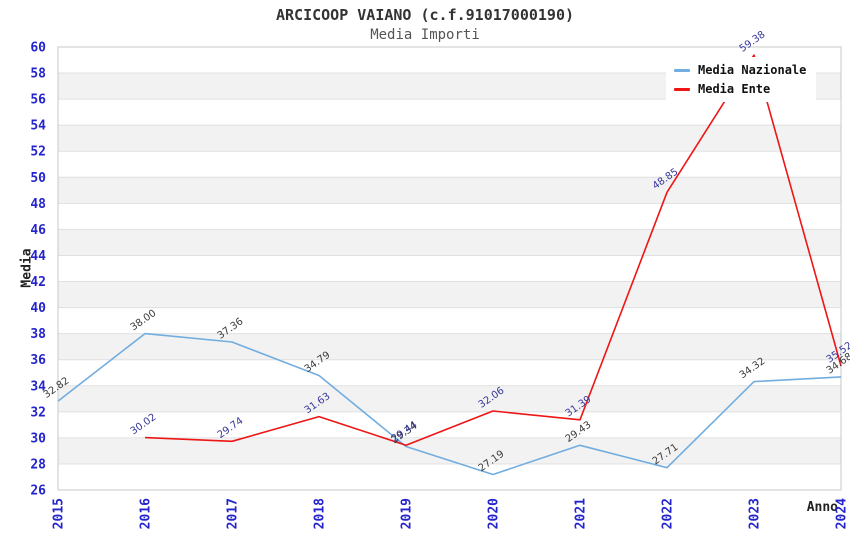  What do you see at coordinates (38, 100) in the screenshot?
I see `y-tick-label: 56` at bounding box center [38, 100].